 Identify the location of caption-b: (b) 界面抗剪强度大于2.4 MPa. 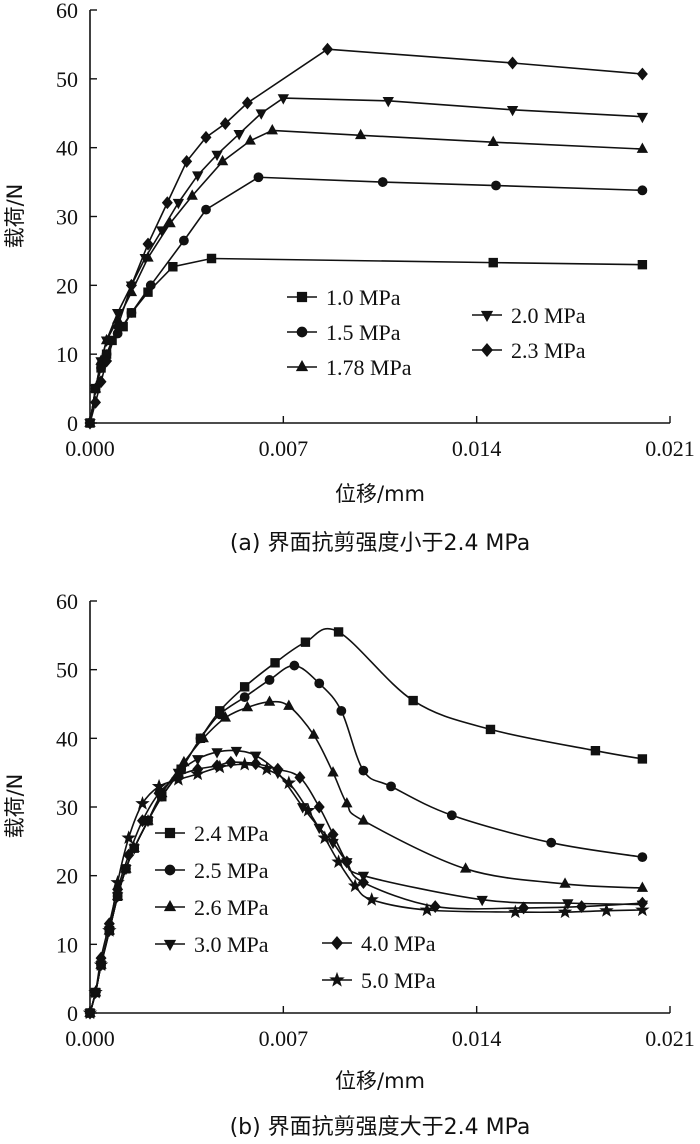
(380, 1127).